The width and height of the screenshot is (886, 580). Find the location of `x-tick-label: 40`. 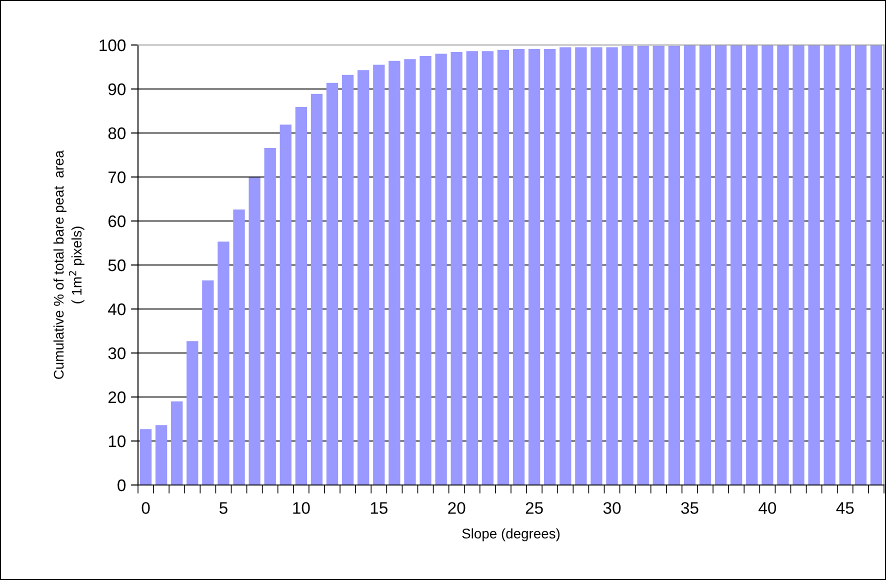

x-tick-label: 40 is located at coordinates (767, 508).